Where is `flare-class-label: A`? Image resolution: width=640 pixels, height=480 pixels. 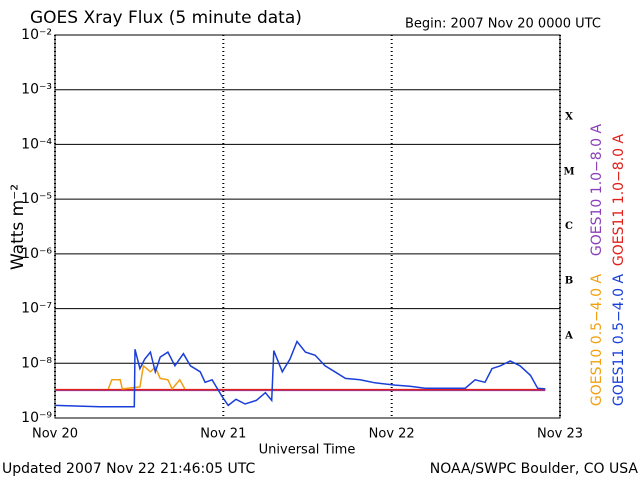 flare-class-label: A is located at coordinates (568, 335).